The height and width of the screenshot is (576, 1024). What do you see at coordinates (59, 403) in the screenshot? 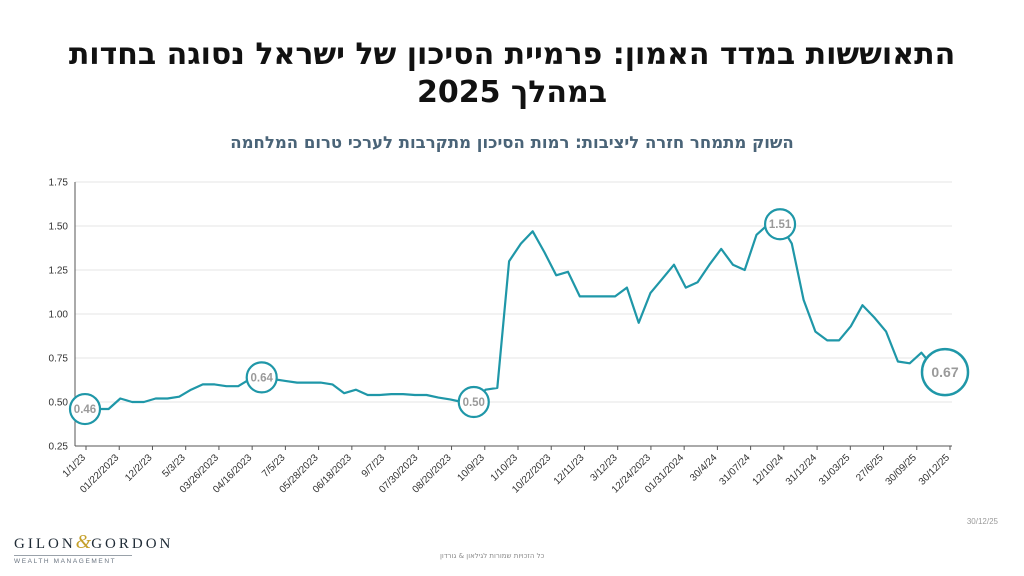
I see `y-tick-label: 0.50` at bounding box center [59, 403].